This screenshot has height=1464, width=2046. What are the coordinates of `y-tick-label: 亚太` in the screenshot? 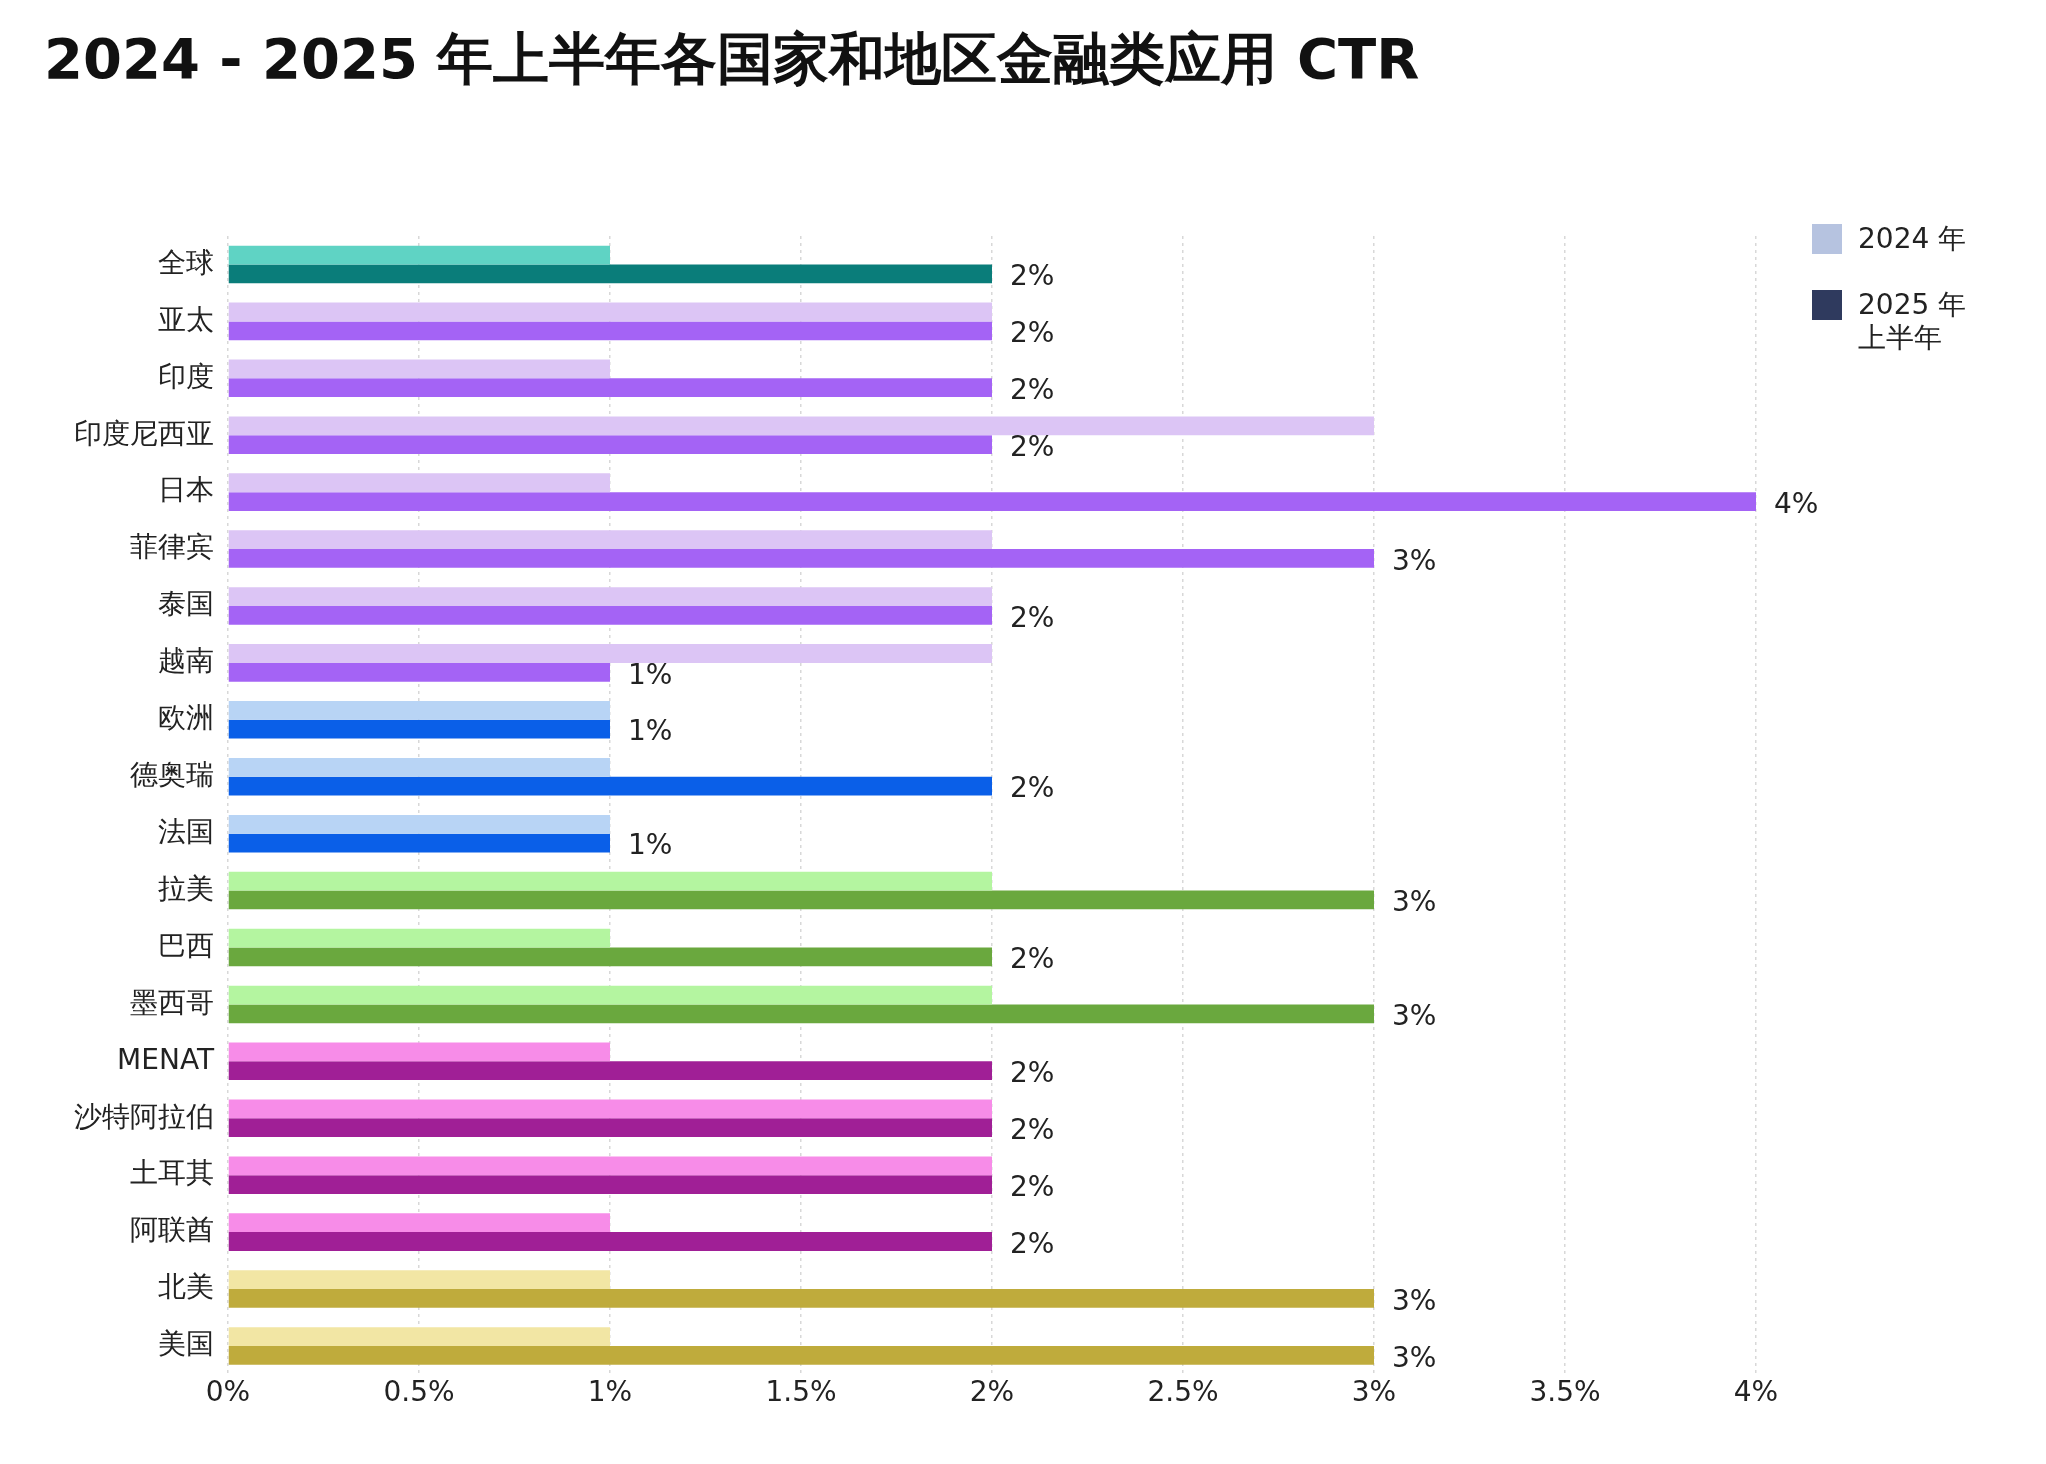 It's located at (186, 319).